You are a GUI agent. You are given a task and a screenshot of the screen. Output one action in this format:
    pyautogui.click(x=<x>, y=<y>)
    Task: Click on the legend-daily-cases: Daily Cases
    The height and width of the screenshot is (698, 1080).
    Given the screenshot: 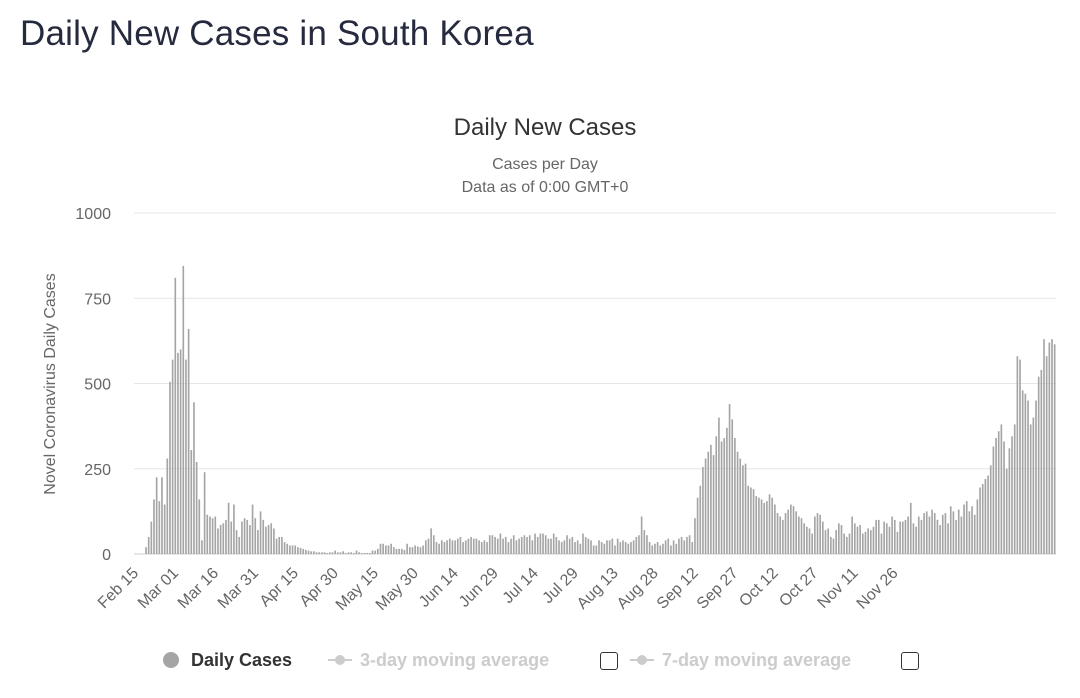 What is the action you would take?
    pyautogui.click(x=227, y=660)
    